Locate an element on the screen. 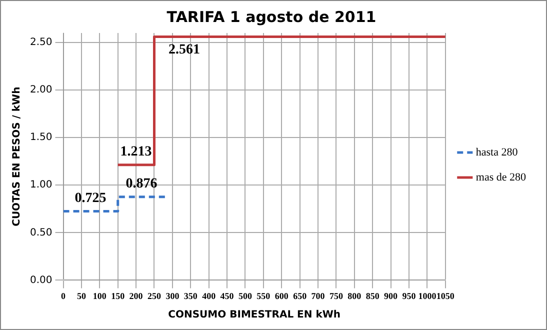 This screenshot has height=330, width=547. x-tick-label: 150 is located at coordinates (118, 295).